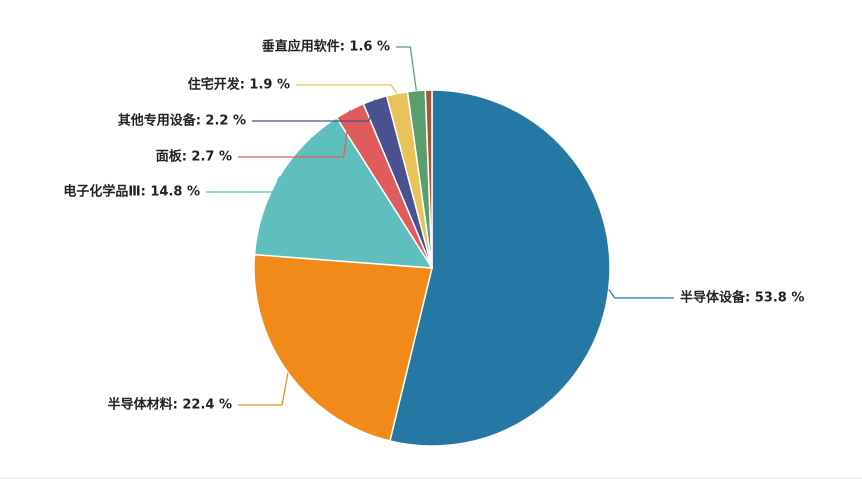 Image resolution: width=862 pixels, height=481 pixels. I want to click on slice-label: 住宅开发: 1.9 %, so click(239, 85).